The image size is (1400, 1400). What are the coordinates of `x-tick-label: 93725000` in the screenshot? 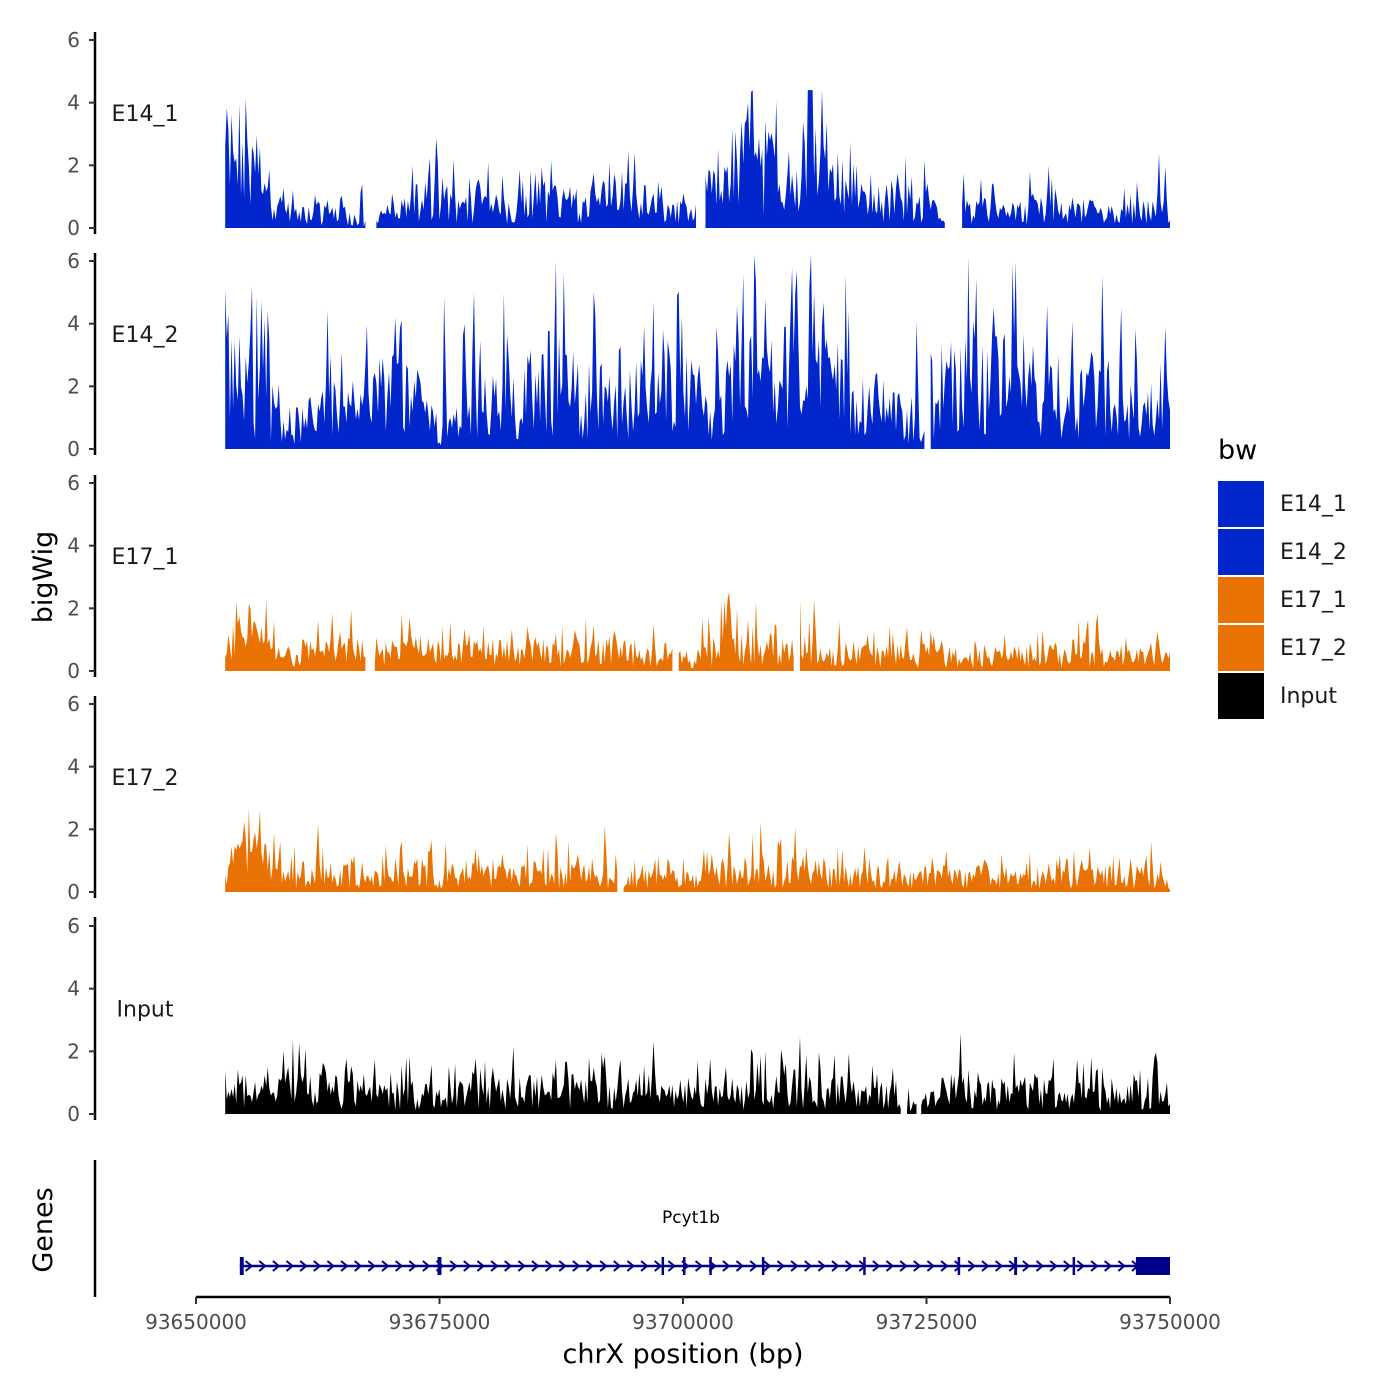 It's located at (927, 1322).